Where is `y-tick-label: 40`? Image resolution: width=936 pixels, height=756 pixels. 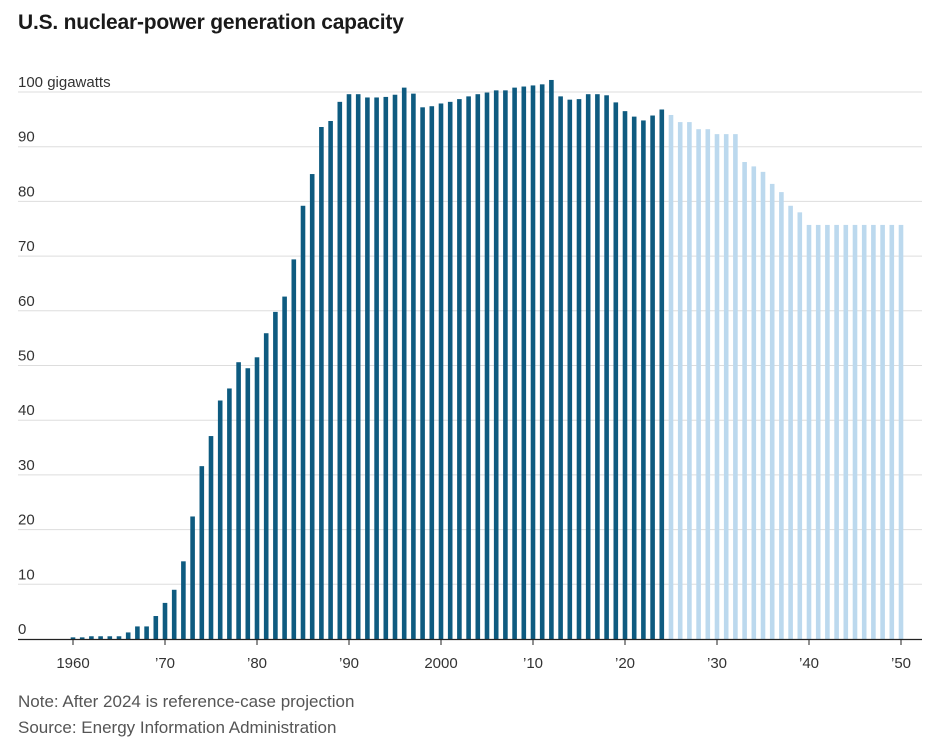
y-tick-label: 40 is located at coordinates (26, 410).